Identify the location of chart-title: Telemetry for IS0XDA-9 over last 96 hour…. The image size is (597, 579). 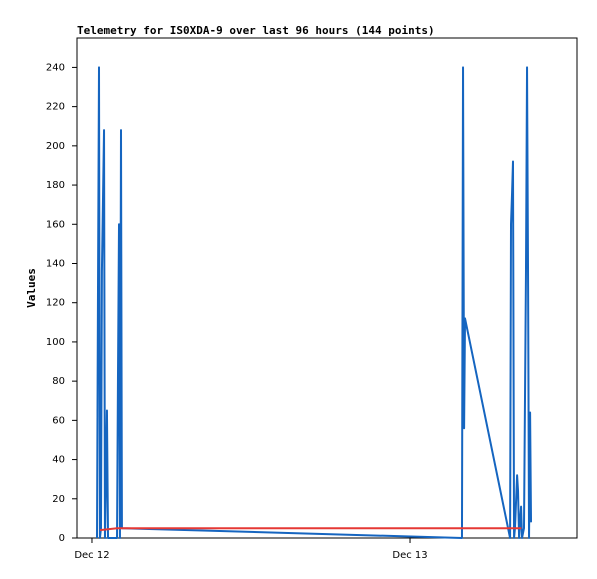
(256, 30).